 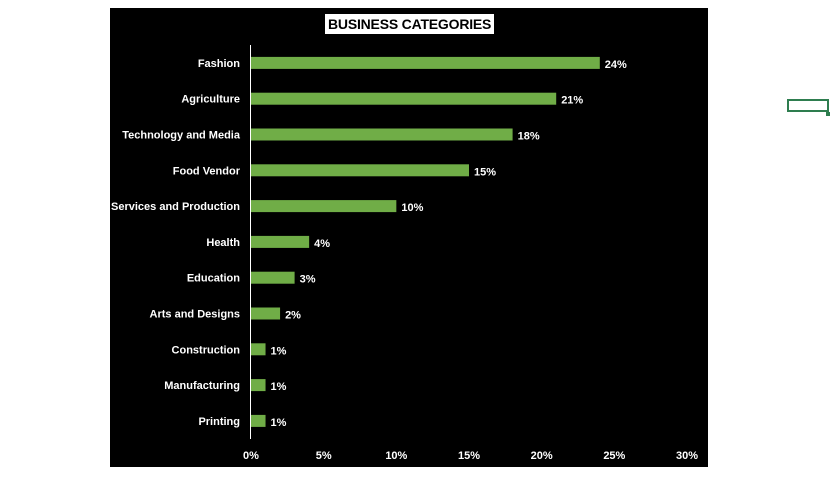 I want to click on category-label: Technology and Media, so click(x=181, y=136).